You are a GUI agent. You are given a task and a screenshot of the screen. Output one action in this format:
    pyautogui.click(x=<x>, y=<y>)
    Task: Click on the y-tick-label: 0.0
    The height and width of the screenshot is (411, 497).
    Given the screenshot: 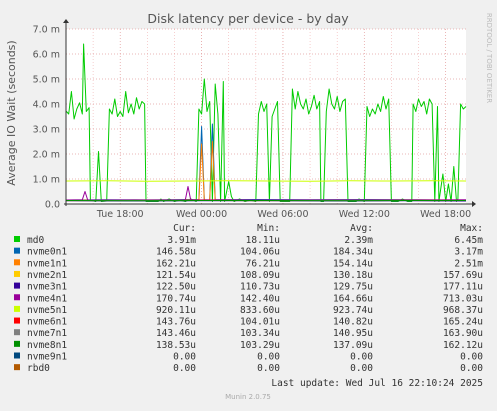 What is the action you would take?
    pyautogui.click(x=52, y=205)
    